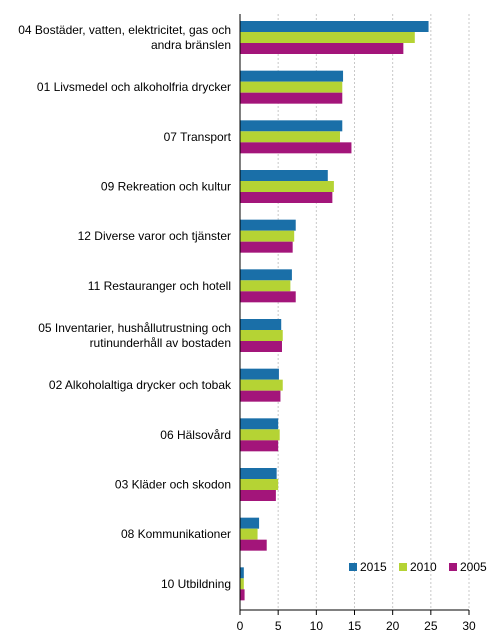  I want to click on x-tick-label-3: 15, so click(355, 626).